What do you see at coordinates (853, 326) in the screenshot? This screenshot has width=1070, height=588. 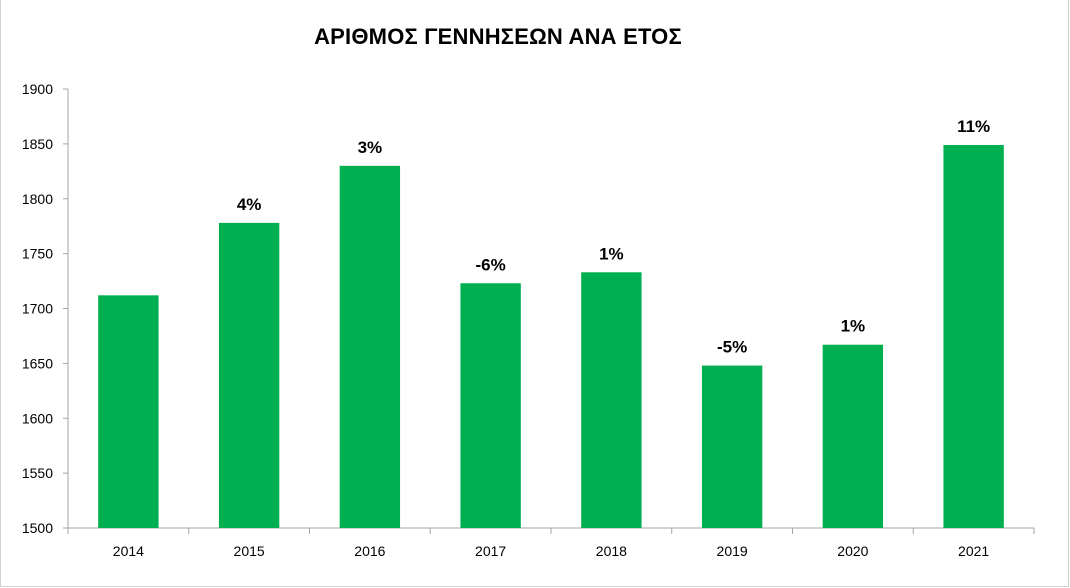 I see `data-label-2020: 1%` at bounding box center [853, 326].